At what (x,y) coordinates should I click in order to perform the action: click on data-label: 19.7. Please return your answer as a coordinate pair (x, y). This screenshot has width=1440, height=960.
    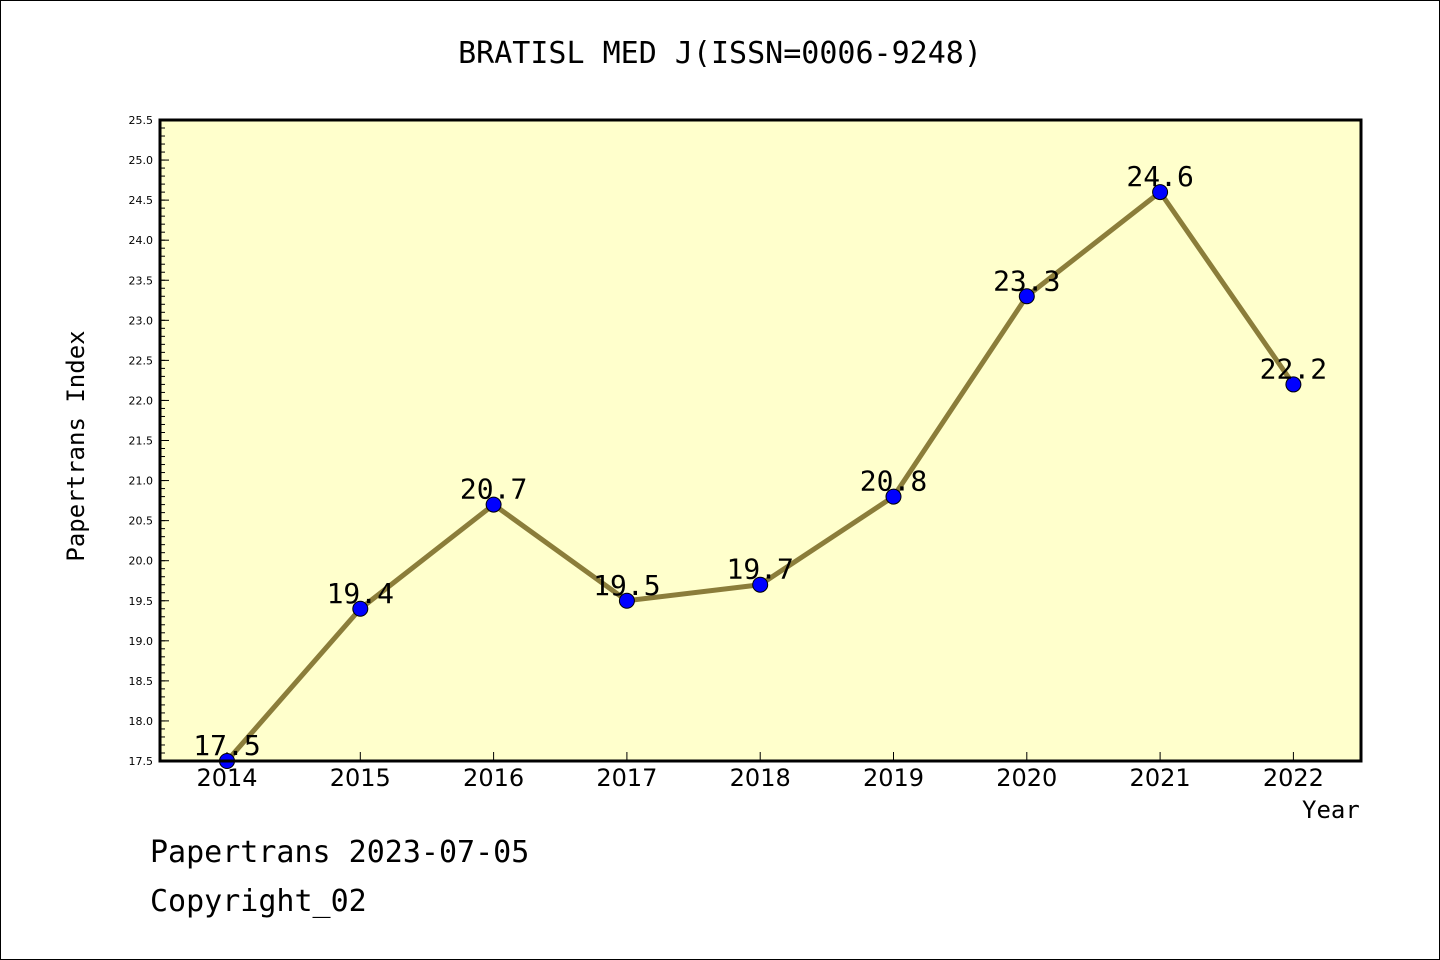
    Looking at the image, I should click on (759, 569).